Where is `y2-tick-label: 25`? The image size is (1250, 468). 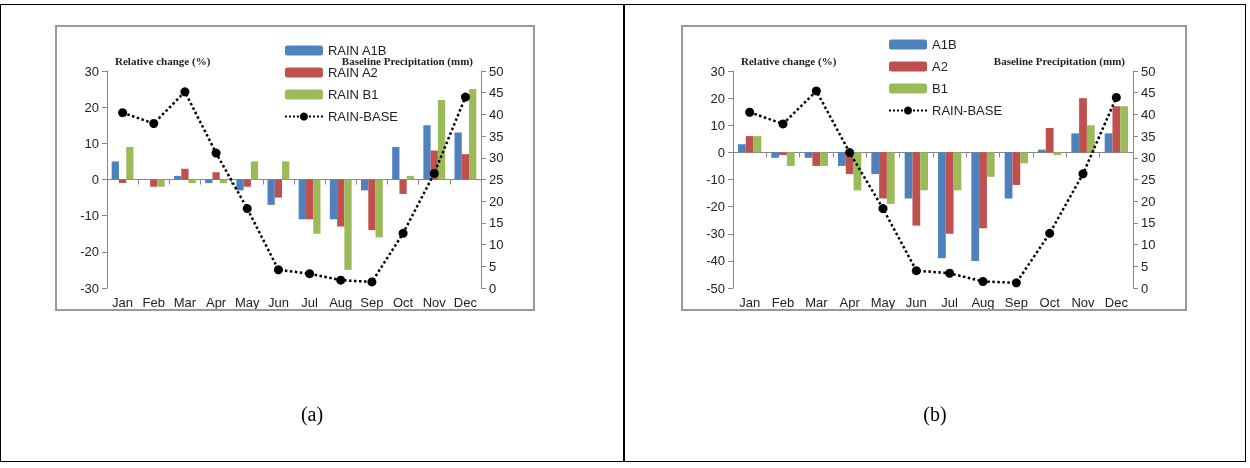
y2-tick-label: 25 is located at coordinates (1148, 179).